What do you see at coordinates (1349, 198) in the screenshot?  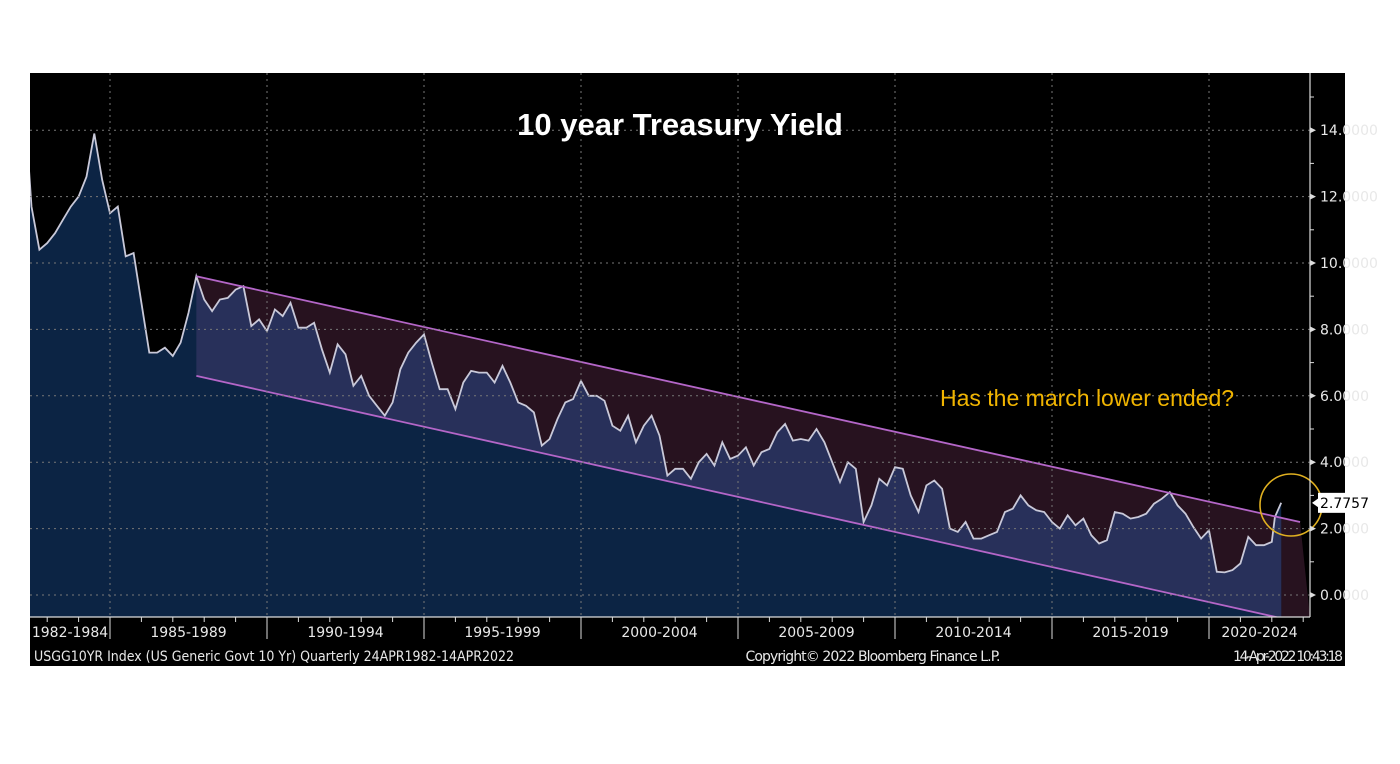 I see `y-tick-label: 12.0000` at bounding box center [1349, 198].